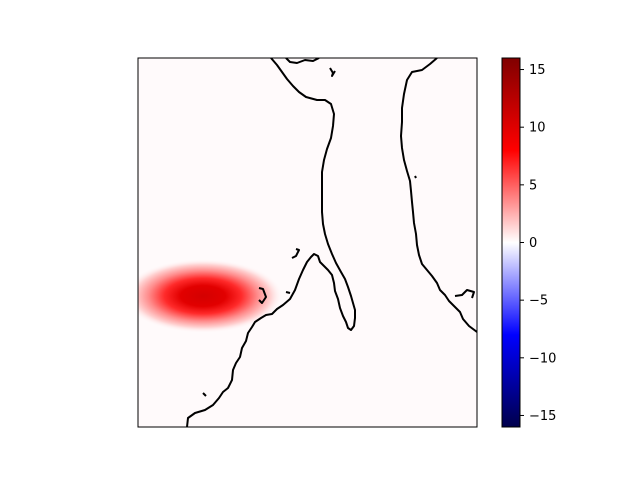 This screenshot has height=480, width=640. Describe the element at coordinates (537, 70) in the screenshot. I see `colorbar-tick-label: 15` at that location.